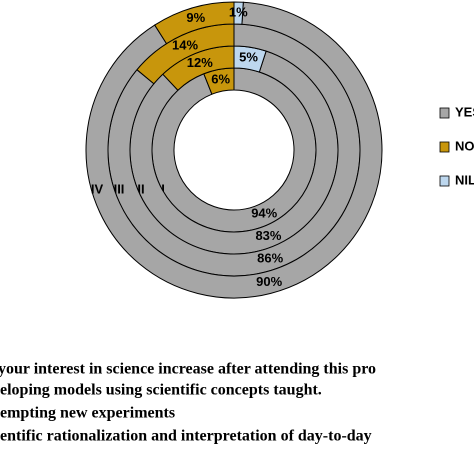 This screenshot has height=474, width=474. What do you see at coordinates (464, 179) in the screenshot?
I see `legend-label: NIL` at bounding box center [464, 179].